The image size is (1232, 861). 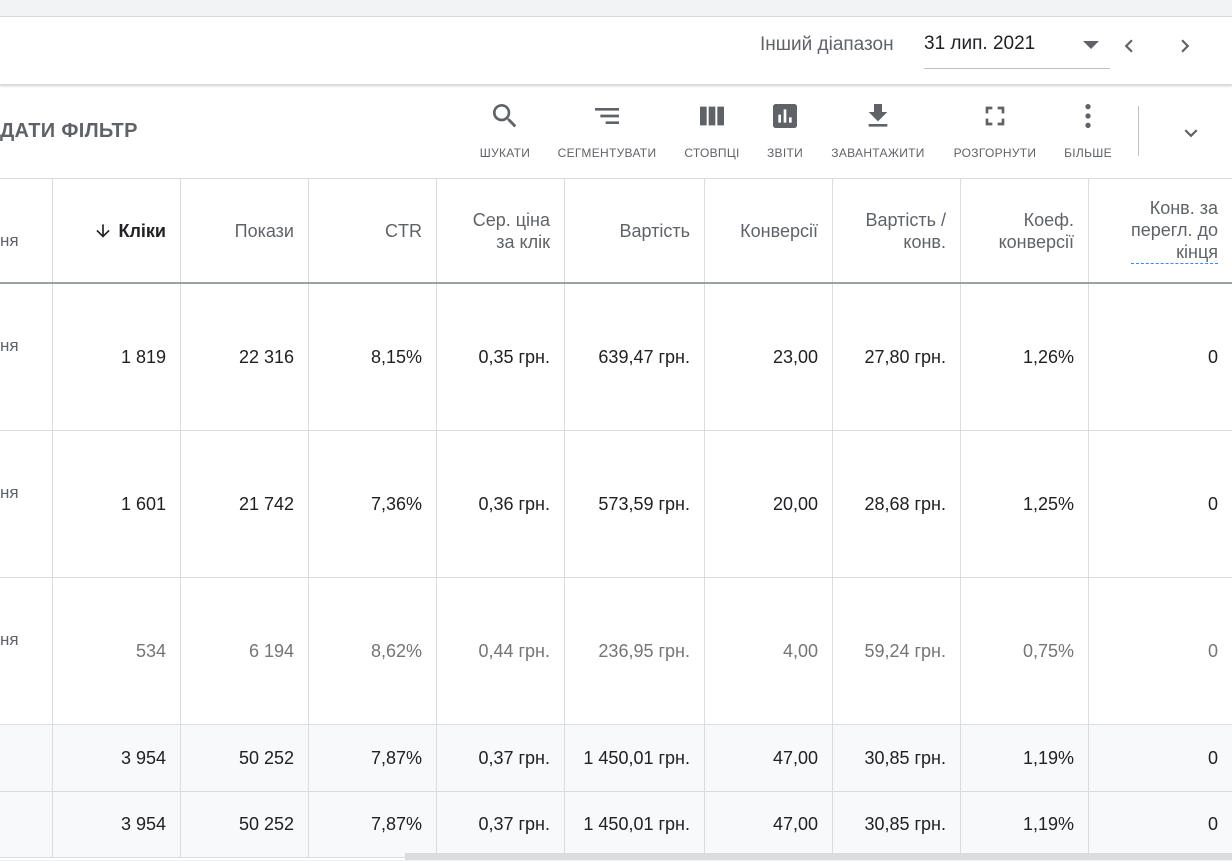 I want to click on columns-label: СТОВПЦІ, so click(x=712, y=153).